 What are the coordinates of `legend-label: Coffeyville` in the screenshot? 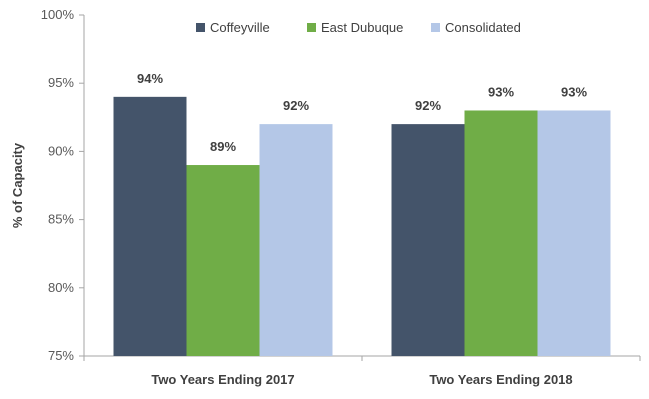 It's located at (240, 27).